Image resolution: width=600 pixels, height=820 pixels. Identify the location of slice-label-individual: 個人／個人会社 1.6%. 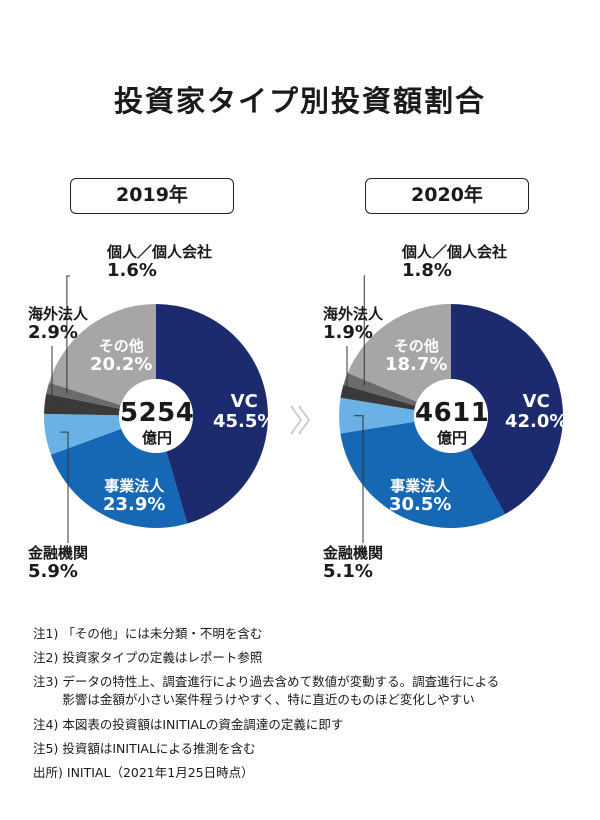
(160, 262).